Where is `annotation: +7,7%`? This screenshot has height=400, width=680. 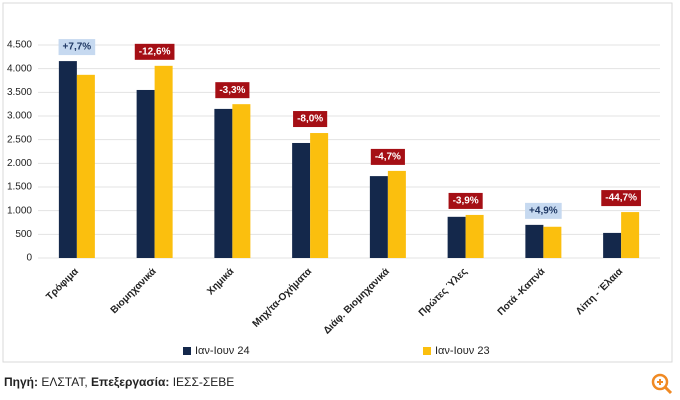
annotation: +7,7% is located at coordinates (77, 47).